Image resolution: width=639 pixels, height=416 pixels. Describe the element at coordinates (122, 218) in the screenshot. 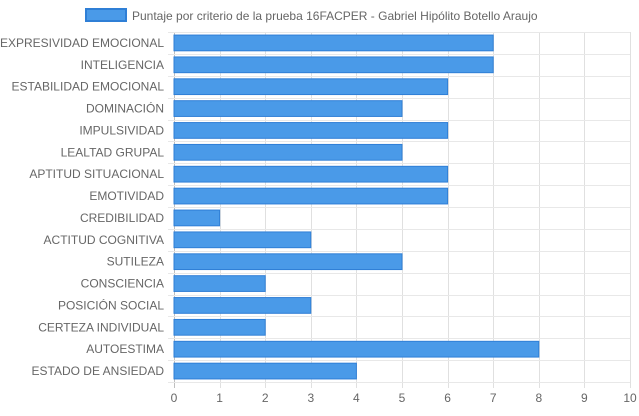

I see `category-label: CREDIBILIDAD` at that location.